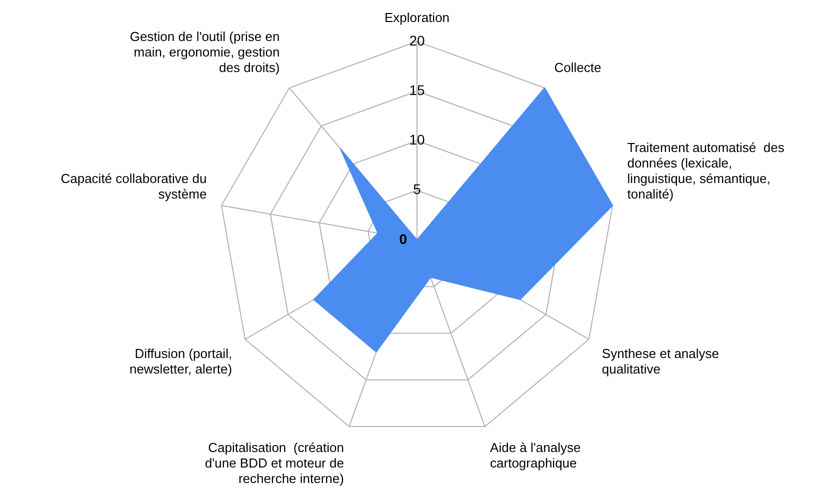 The width and height of the screenshot is (834, 500). Describe the element at coordinates (706, 171) in the screenshot. I see `spoke-label: Traitement automatisé des données (lexicale, linguistique, sémantique, tonalité)` at that location.